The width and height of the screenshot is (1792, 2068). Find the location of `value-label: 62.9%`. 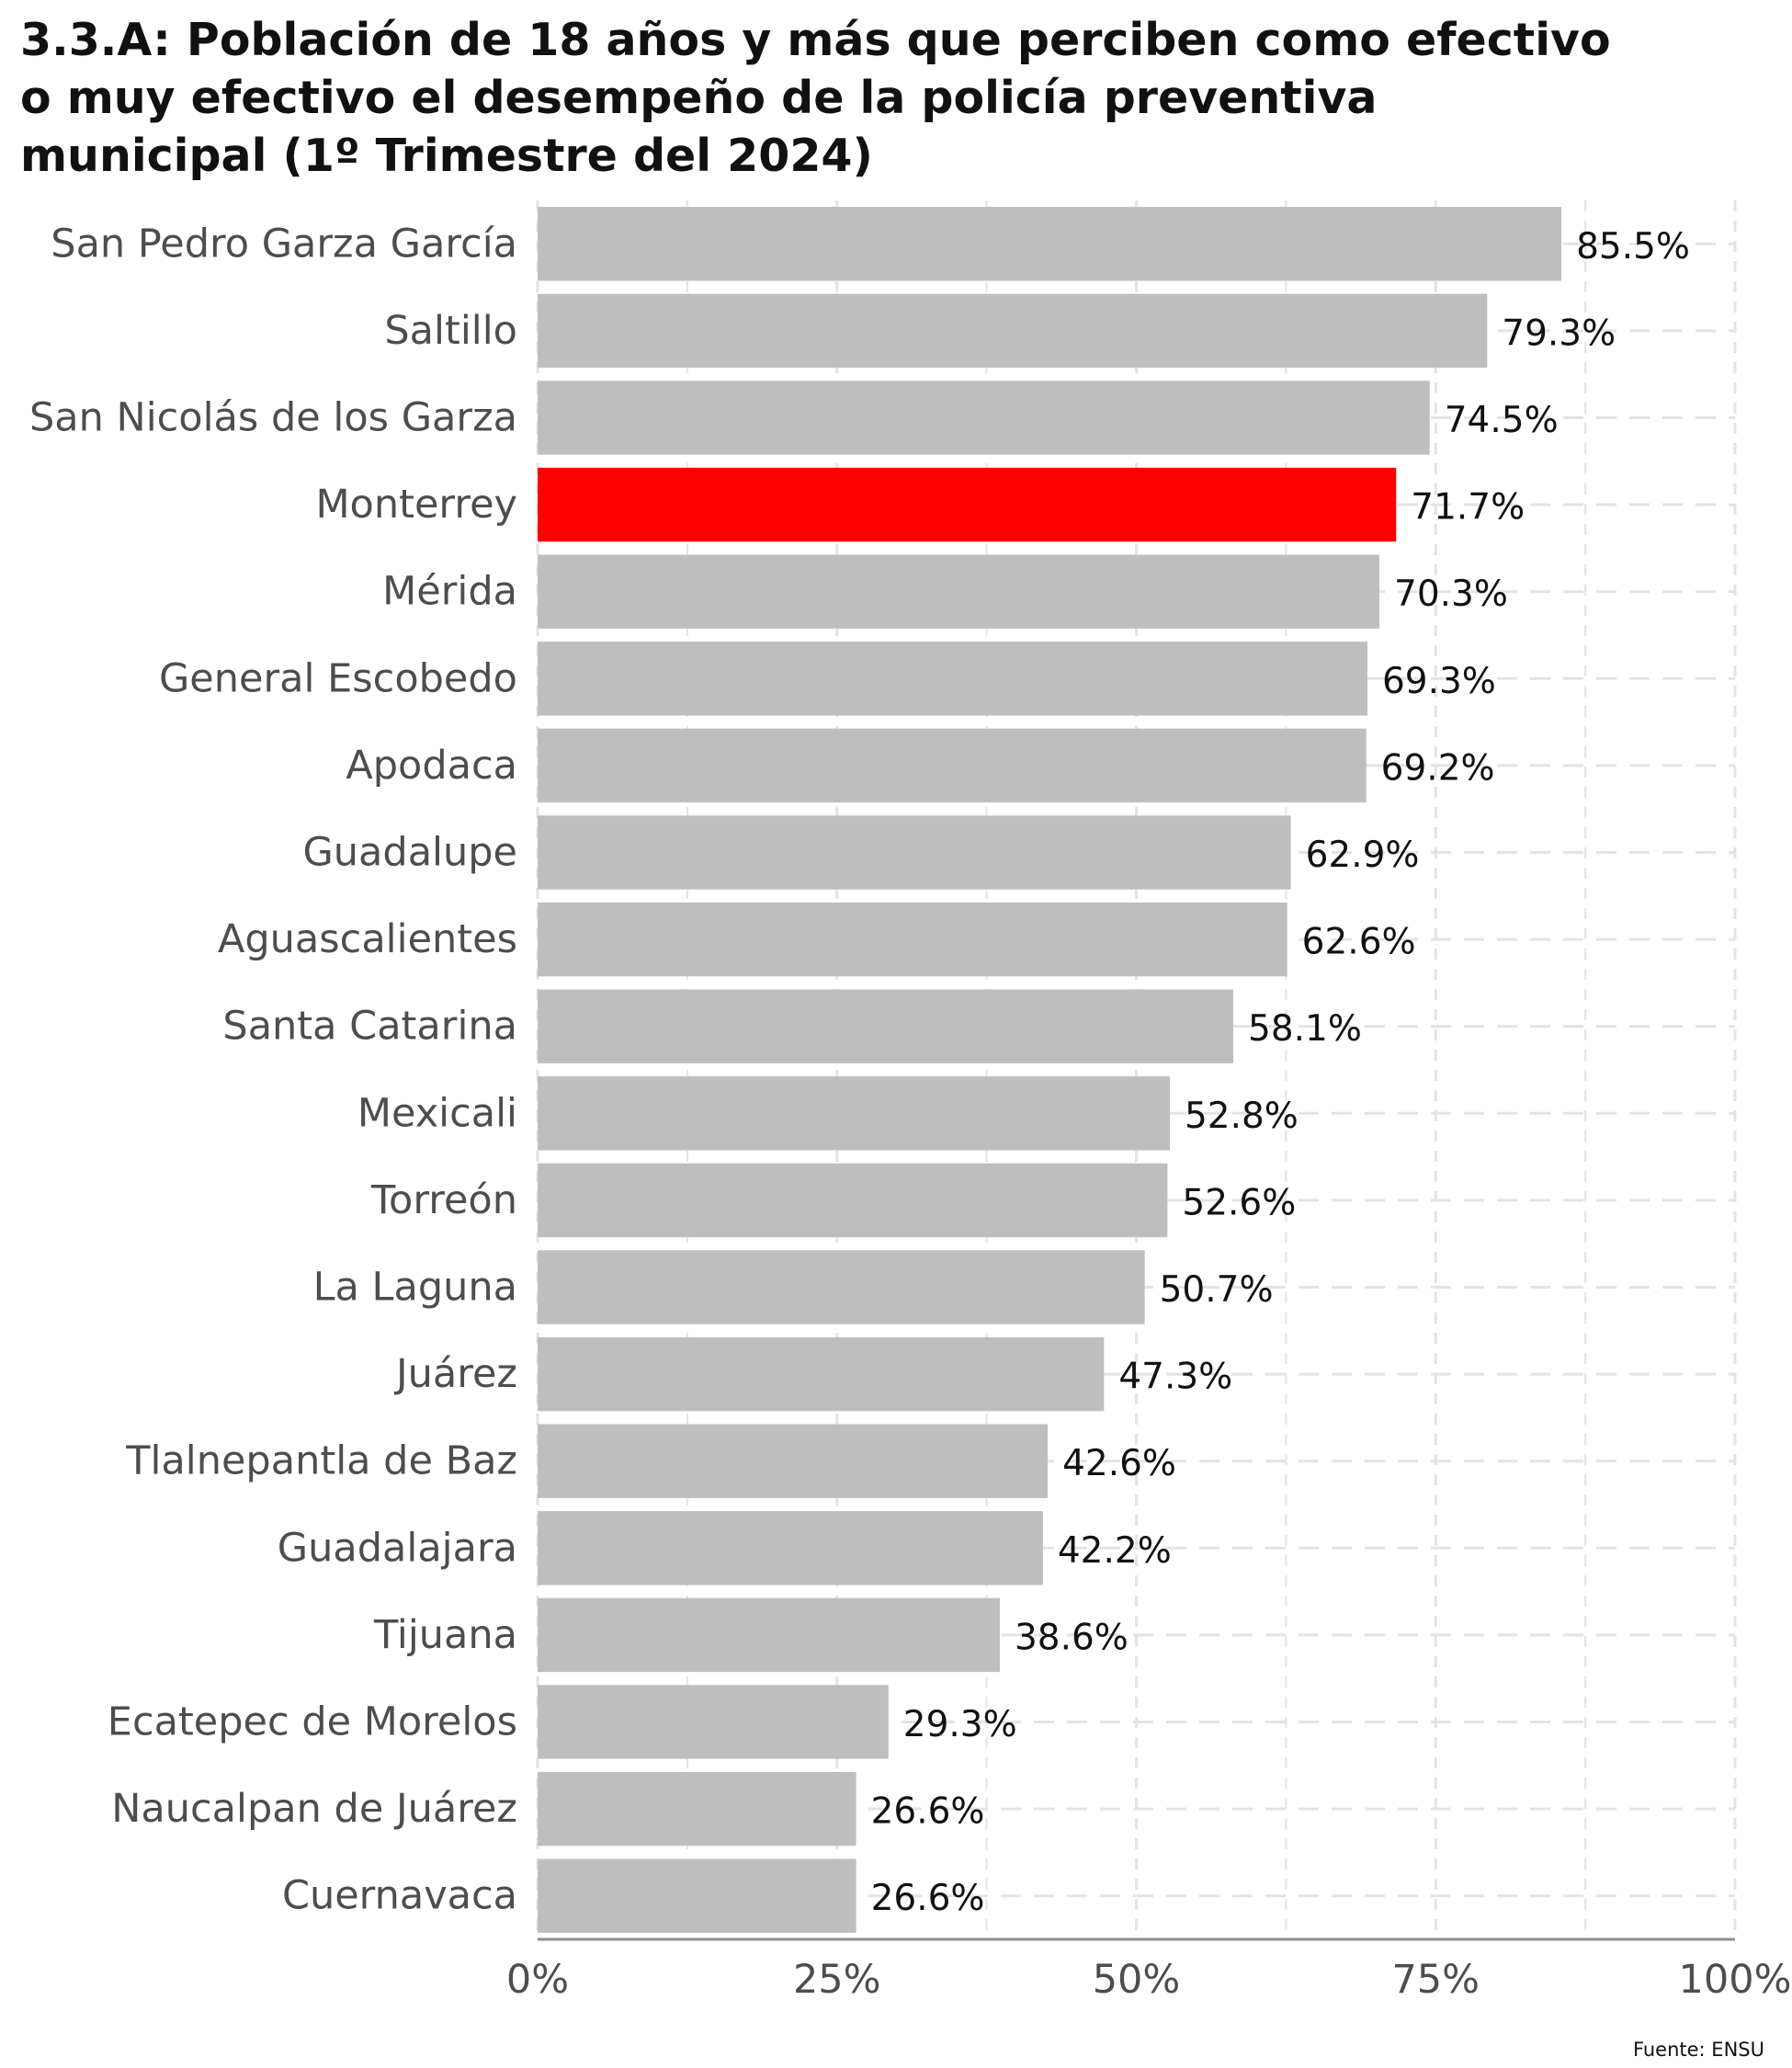

value-label: 62.9% is located at coordinates (1363, 855).